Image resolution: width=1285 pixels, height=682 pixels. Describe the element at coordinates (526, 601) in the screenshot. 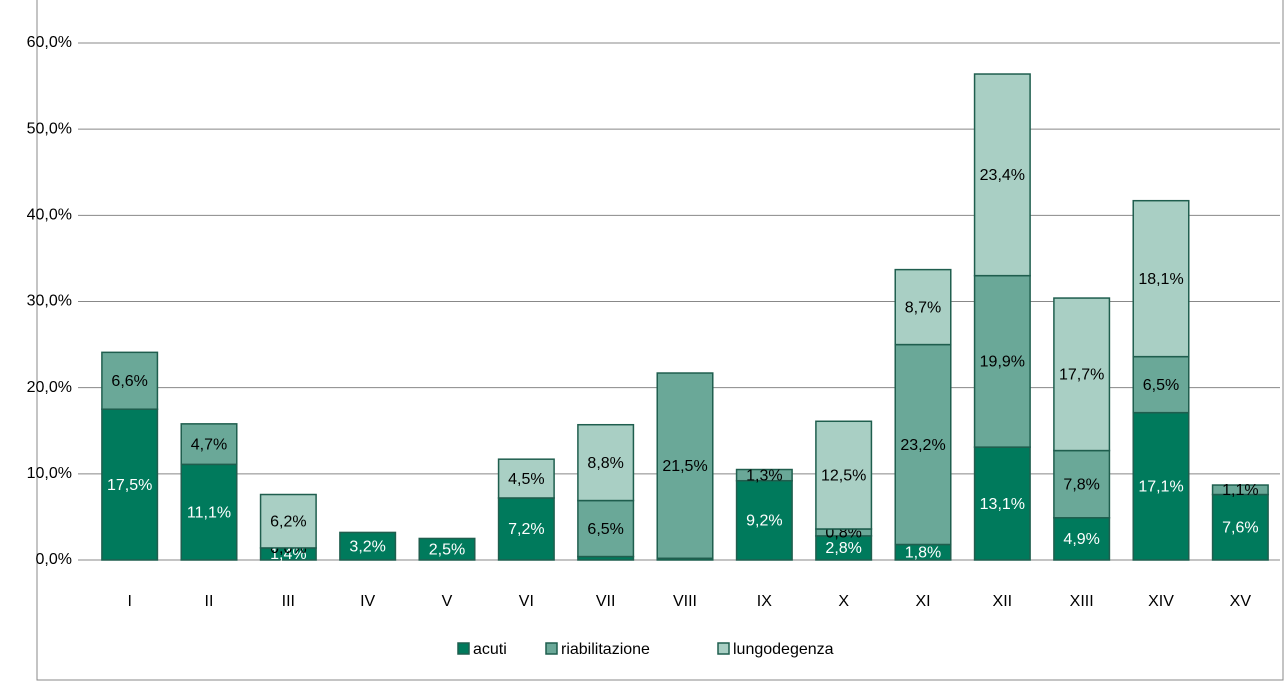

I see `x-tick-label: VI` at that location.